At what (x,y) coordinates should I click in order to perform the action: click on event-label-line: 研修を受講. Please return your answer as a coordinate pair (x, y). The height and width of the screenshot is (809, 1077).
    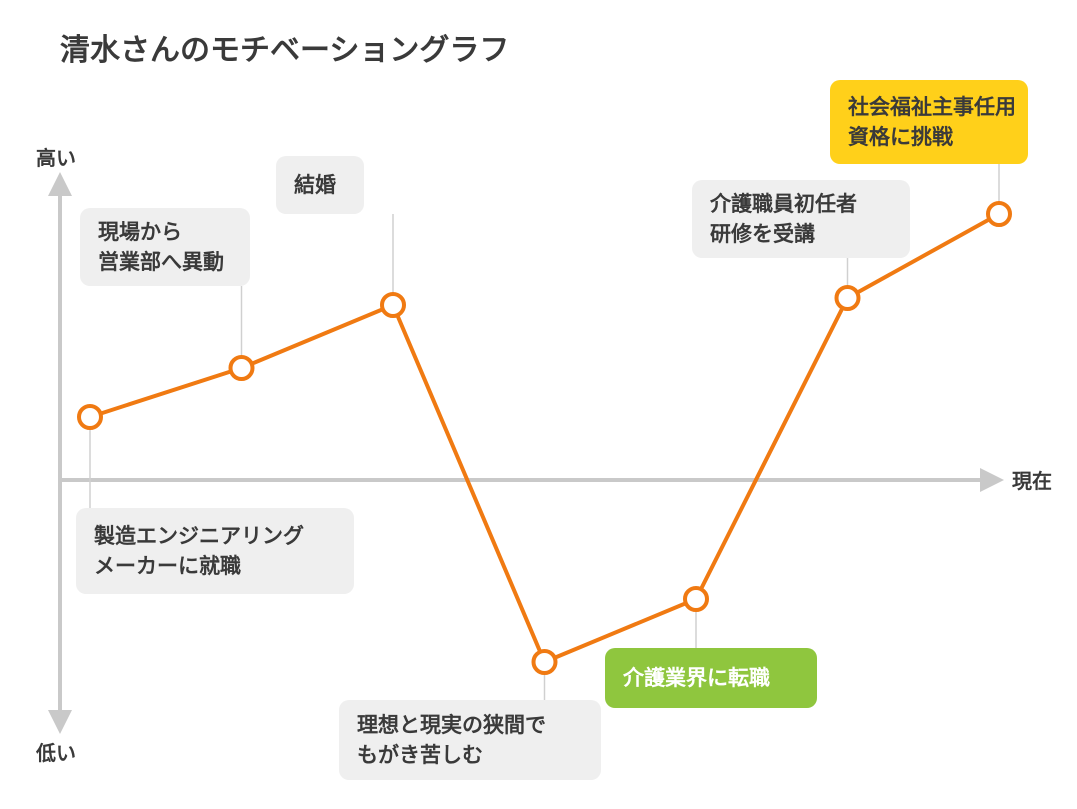
    Looking at the image, I should click on (762, 234).